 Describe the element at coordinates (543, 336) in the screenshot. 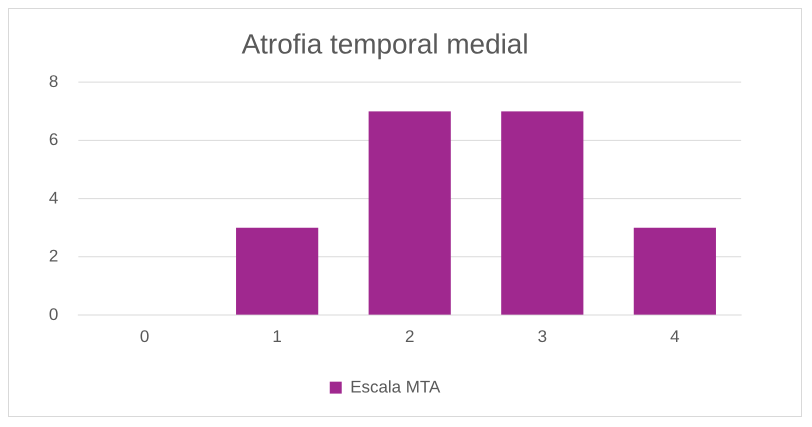

I see `x-tick-label: 3` at that location.